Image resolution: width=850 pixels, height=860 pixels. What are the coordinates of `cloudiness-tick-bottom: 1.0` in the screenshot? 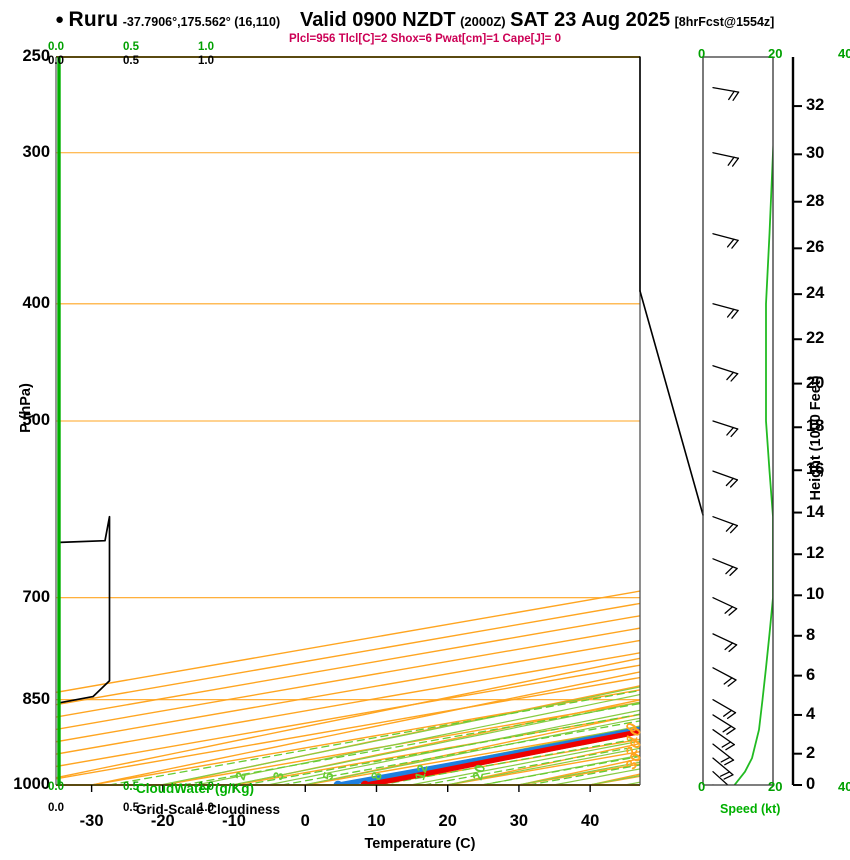 It's located at (206, 808).